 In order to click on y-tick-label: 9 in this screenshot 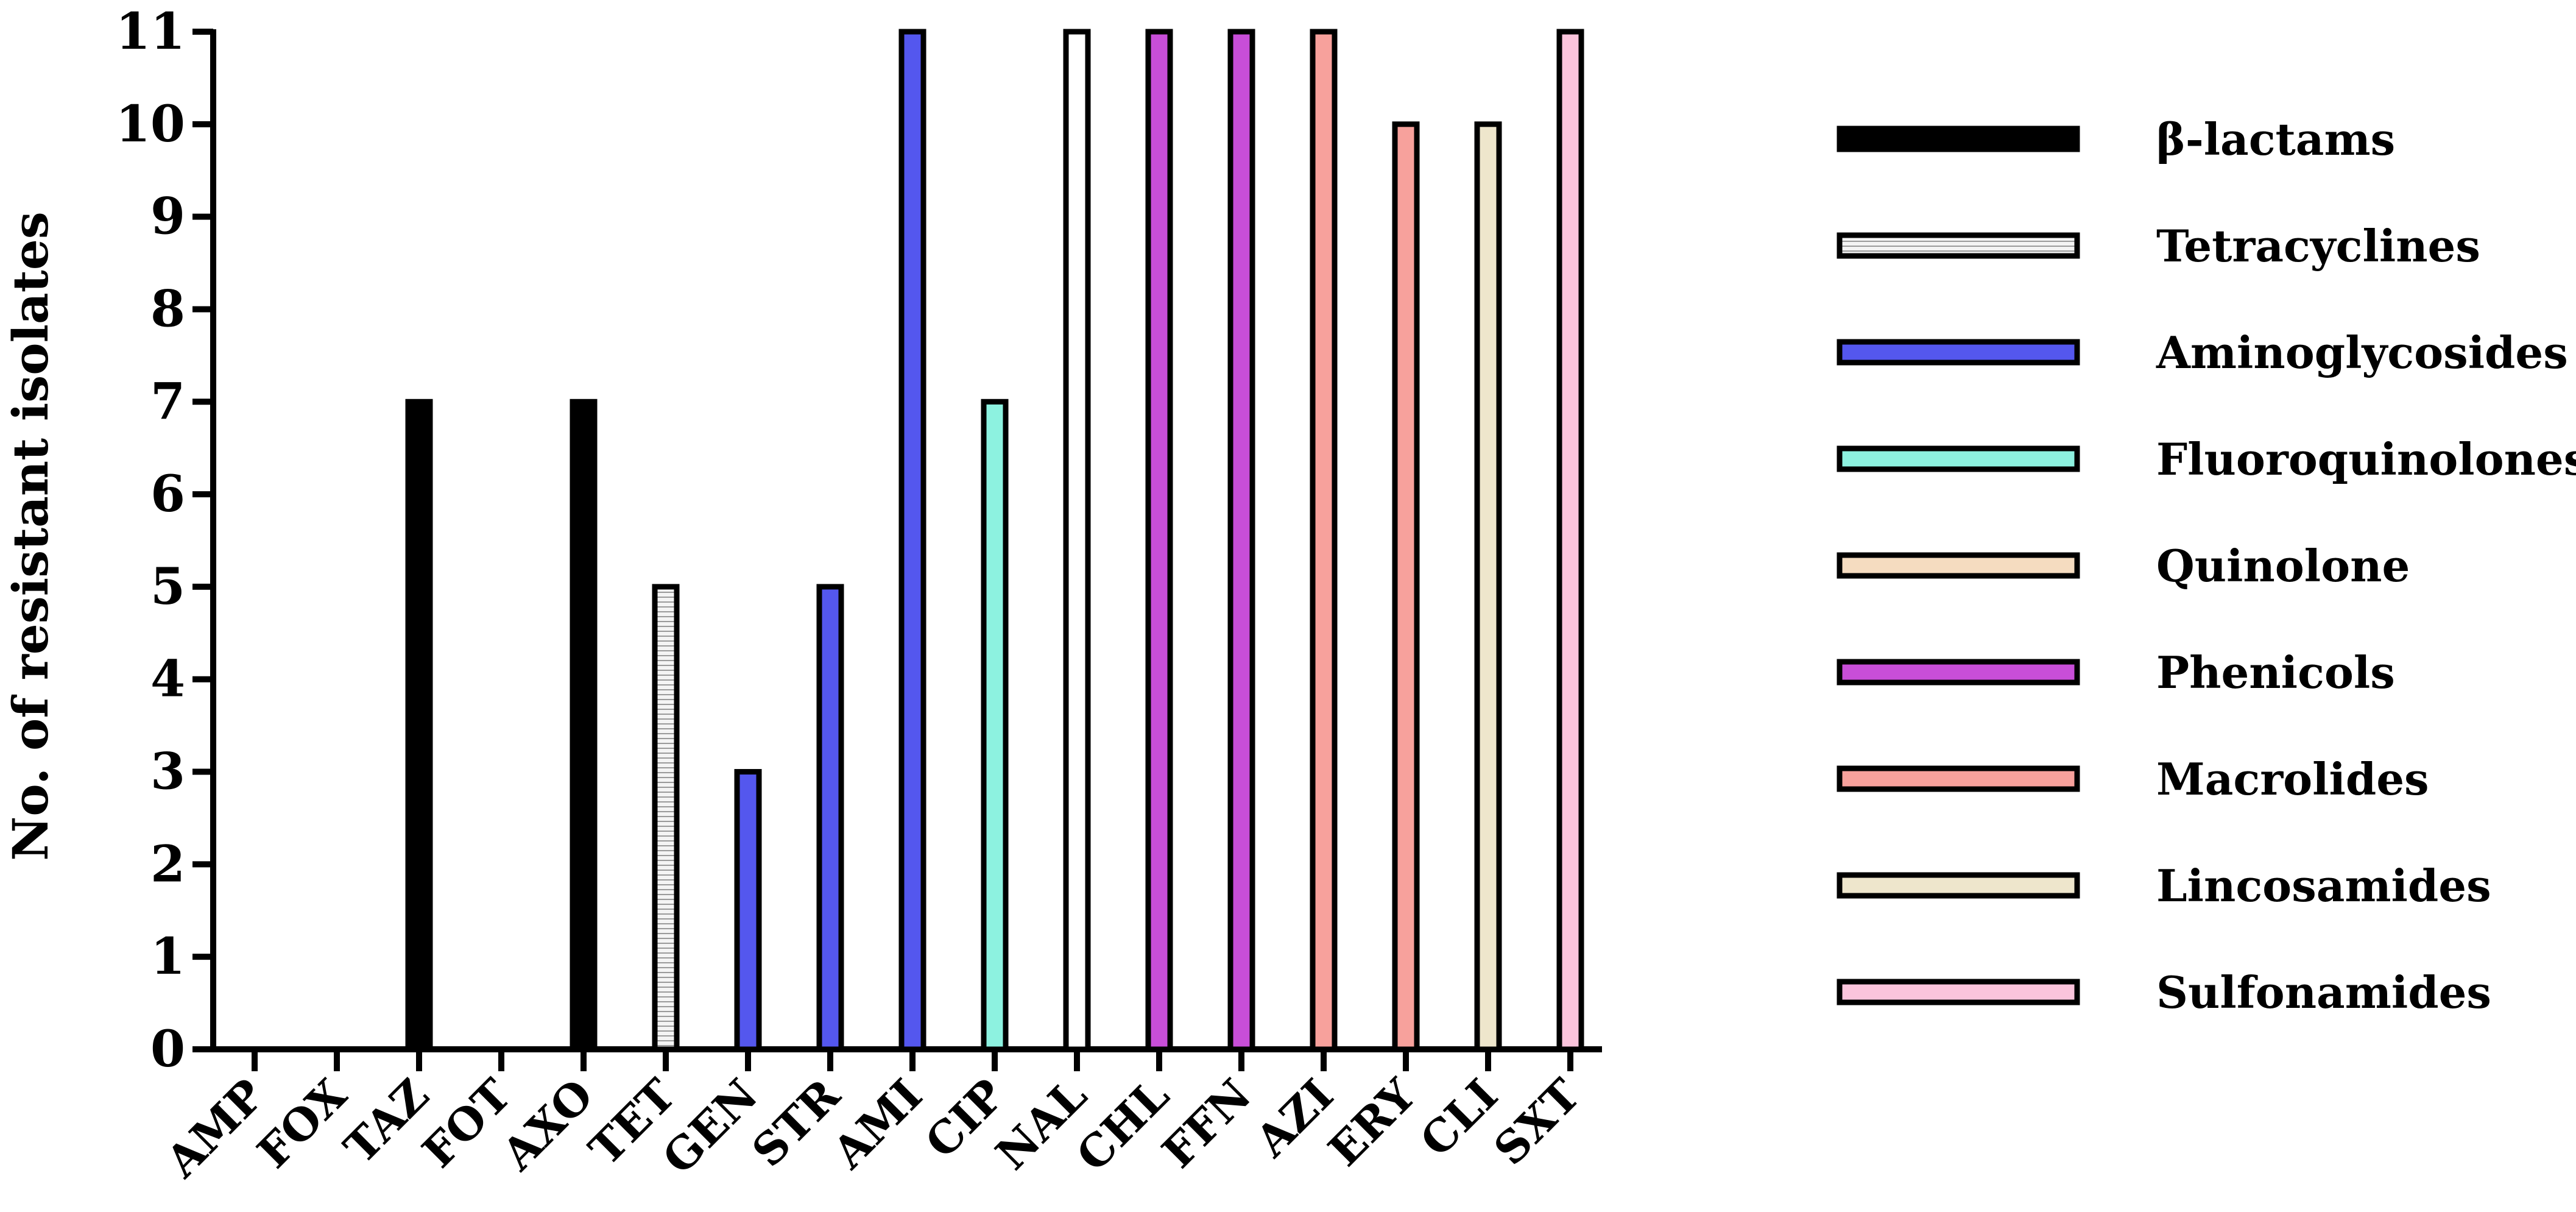, I will do `click(167, 217)`.